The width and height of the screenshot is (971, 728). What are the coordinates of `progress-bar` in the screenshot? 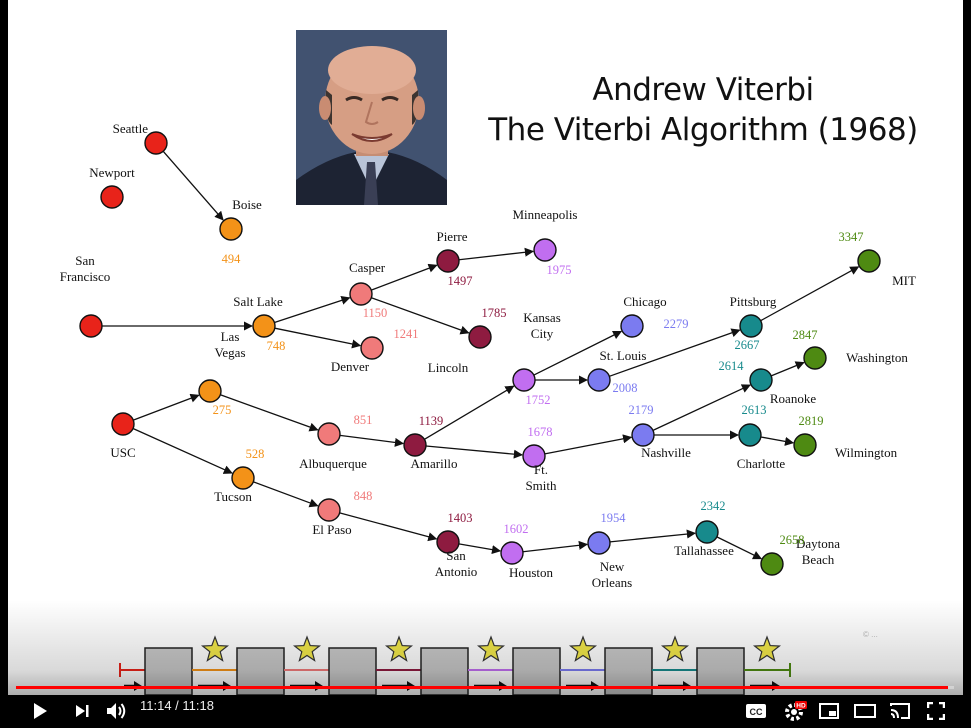 It's located at (485, 687).